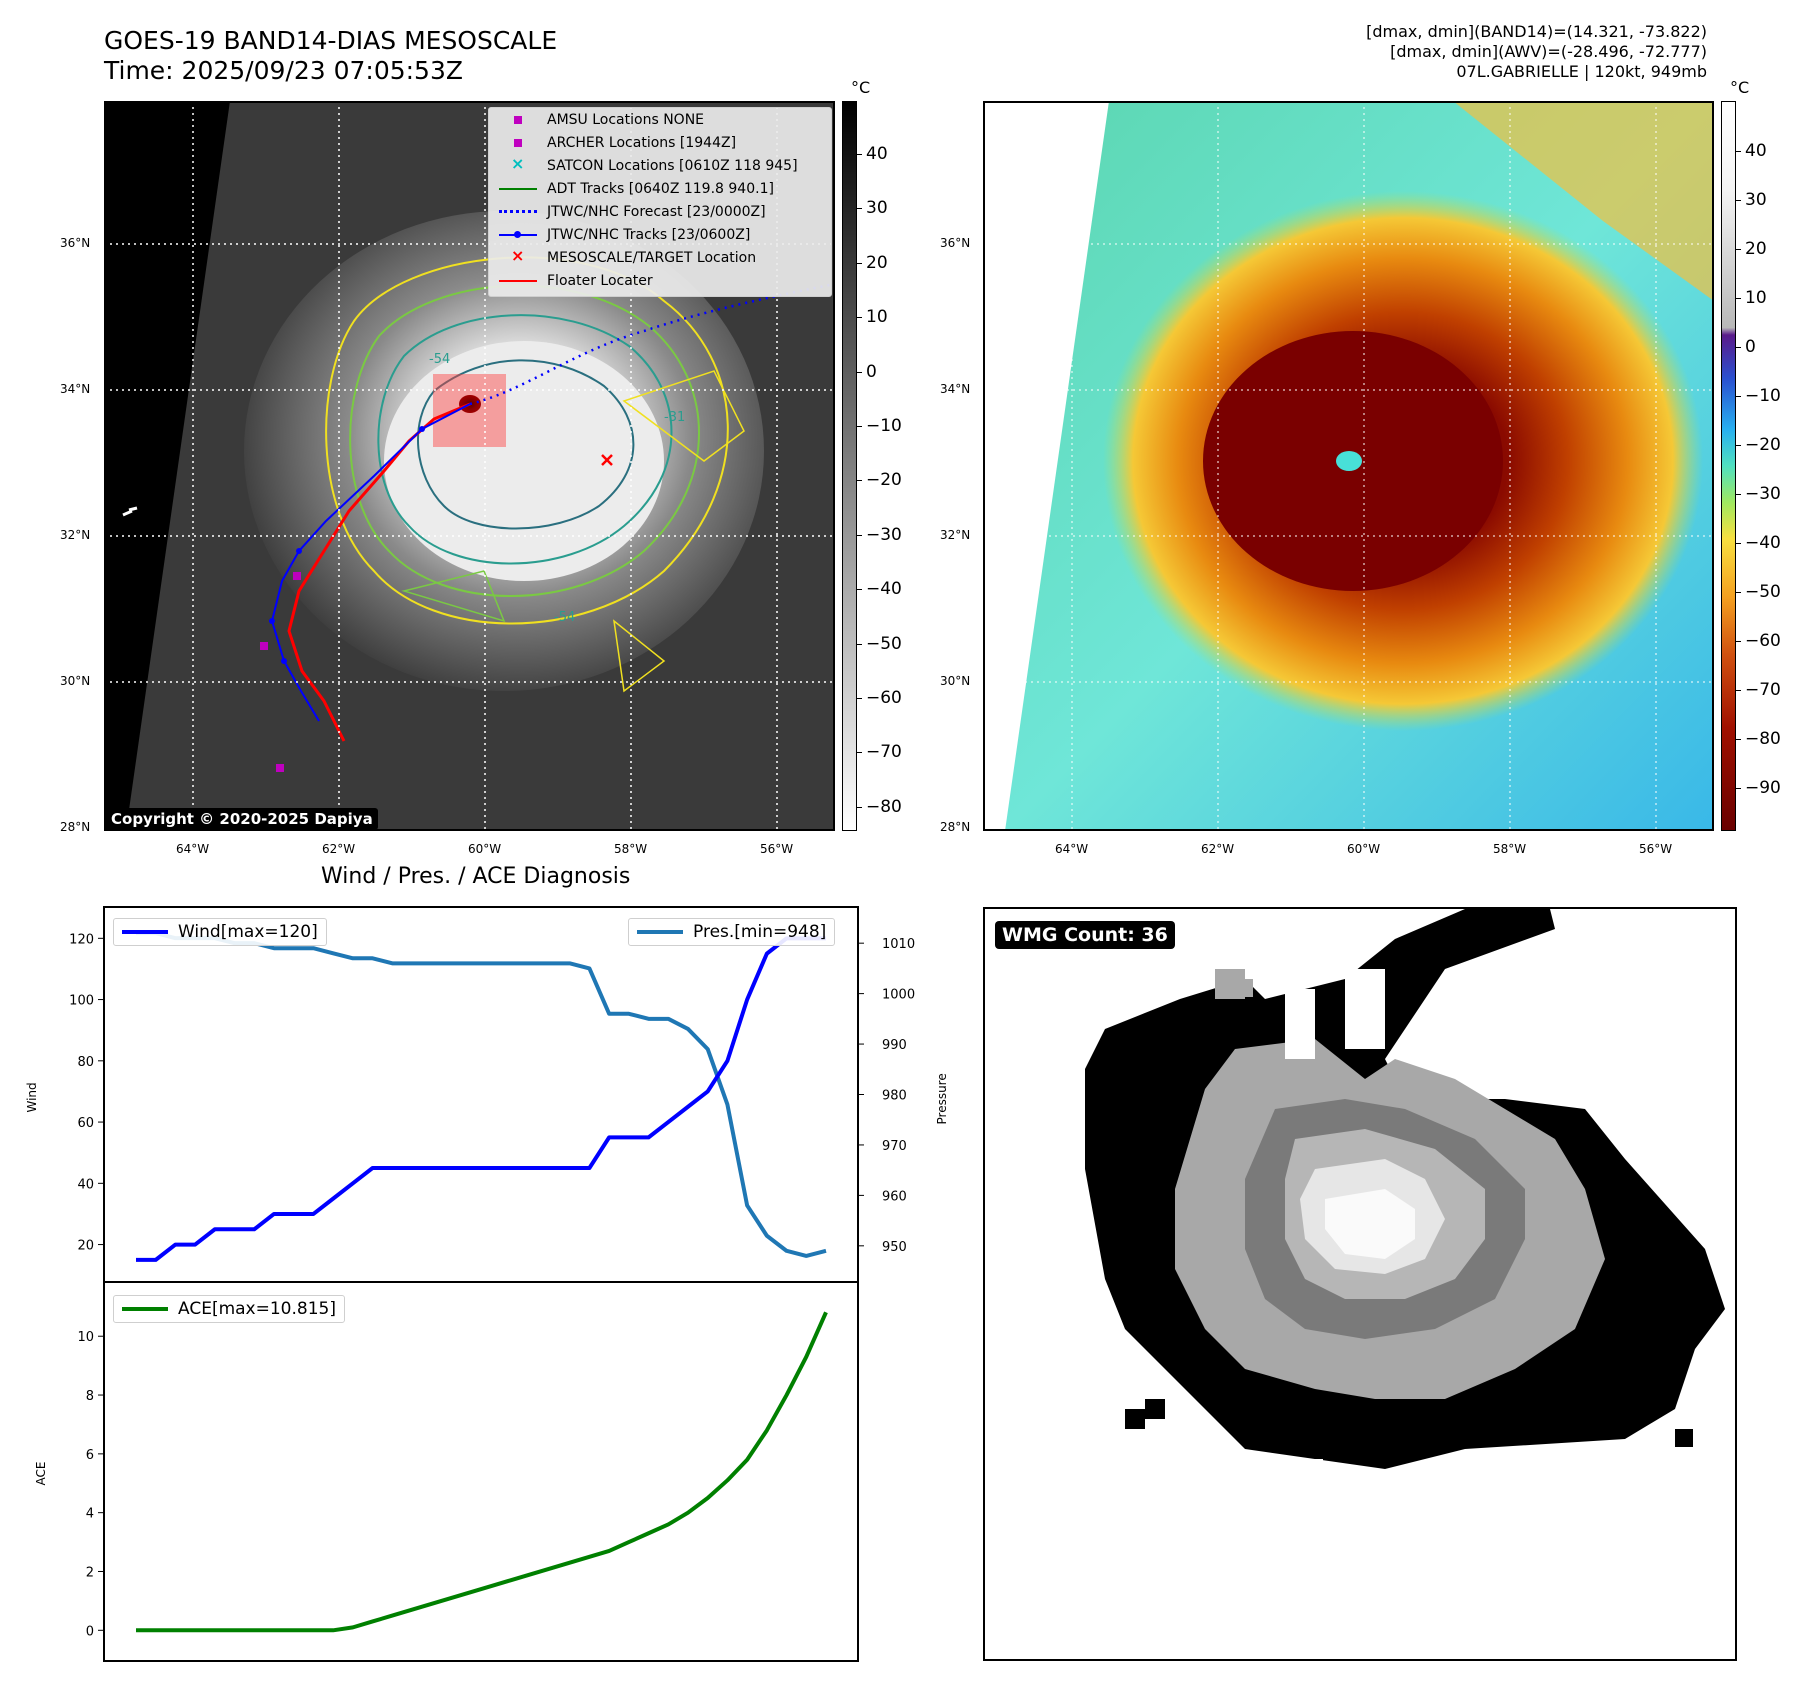 Image resolution: width=1797 pixels, height=1690 pixels. Describe the element at coordinates (41, 1474) in the screenshot. I see `ace-axis-label: ACE` at that location.